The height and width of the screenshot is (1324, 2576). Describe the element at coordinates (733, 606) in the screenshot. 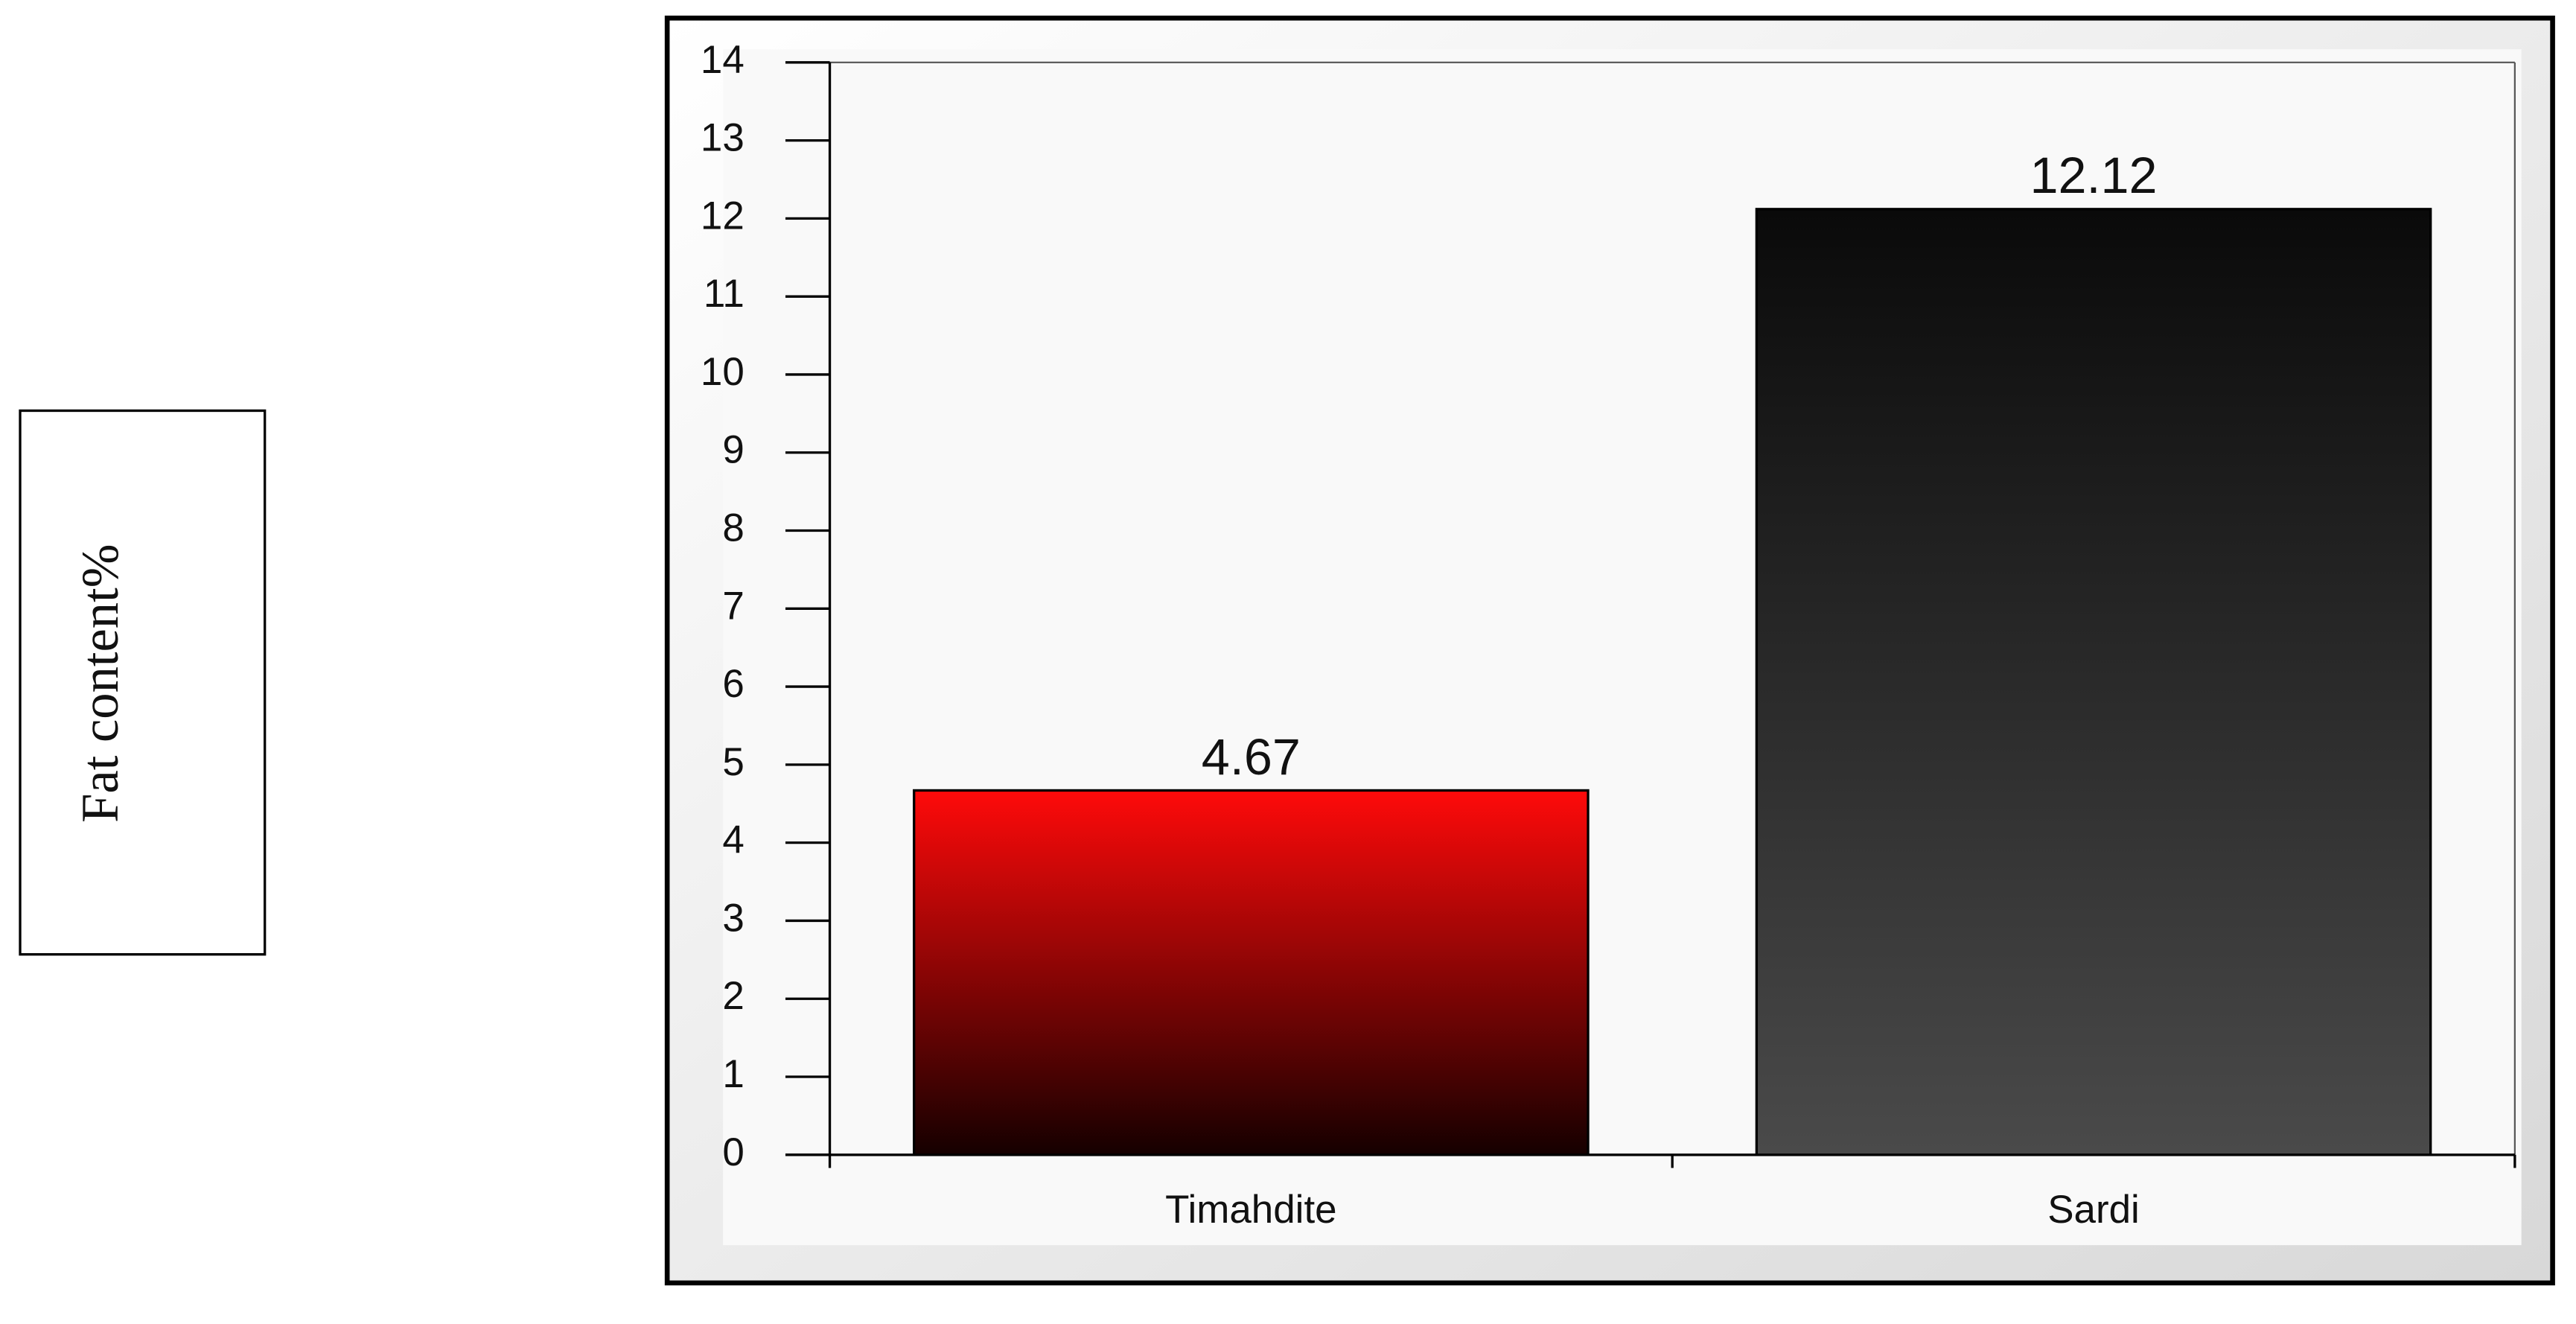

I see `y-tick-label: 7` at that location.